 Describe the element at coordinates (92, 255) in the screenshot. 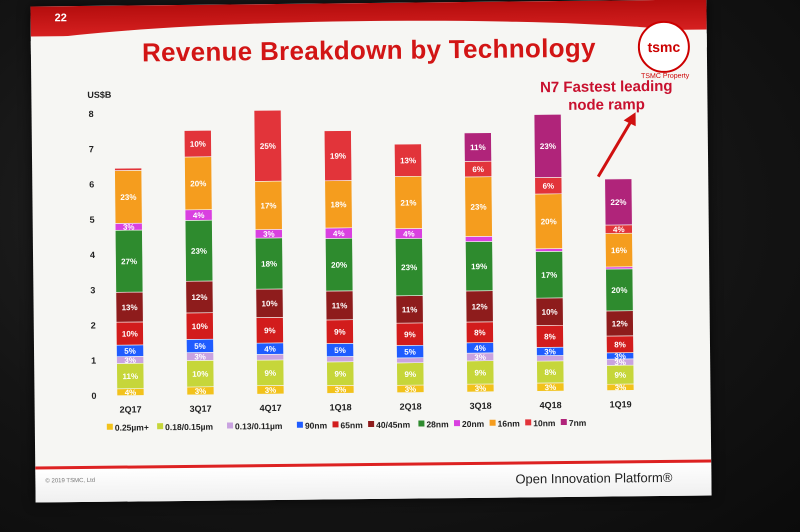

I see `y-tick-label: 4` at that location.